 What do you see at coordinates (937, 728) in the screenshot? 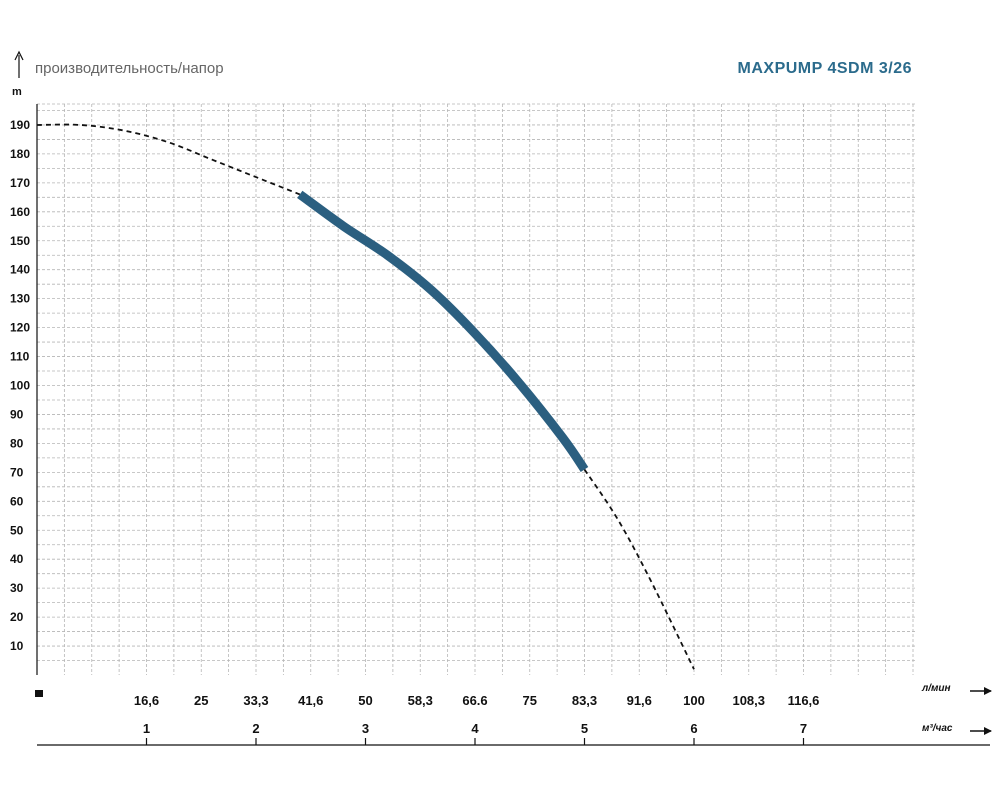
I see `m3-unit-label: м³/час` at bounding box center [937, 728].